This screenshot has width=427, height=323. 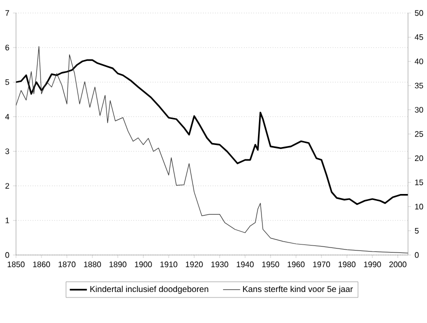 What do you see at coordinates (219, 265) in the screenshot?
I see `x-tick-label: 1930` at bounding box center [219, 265].